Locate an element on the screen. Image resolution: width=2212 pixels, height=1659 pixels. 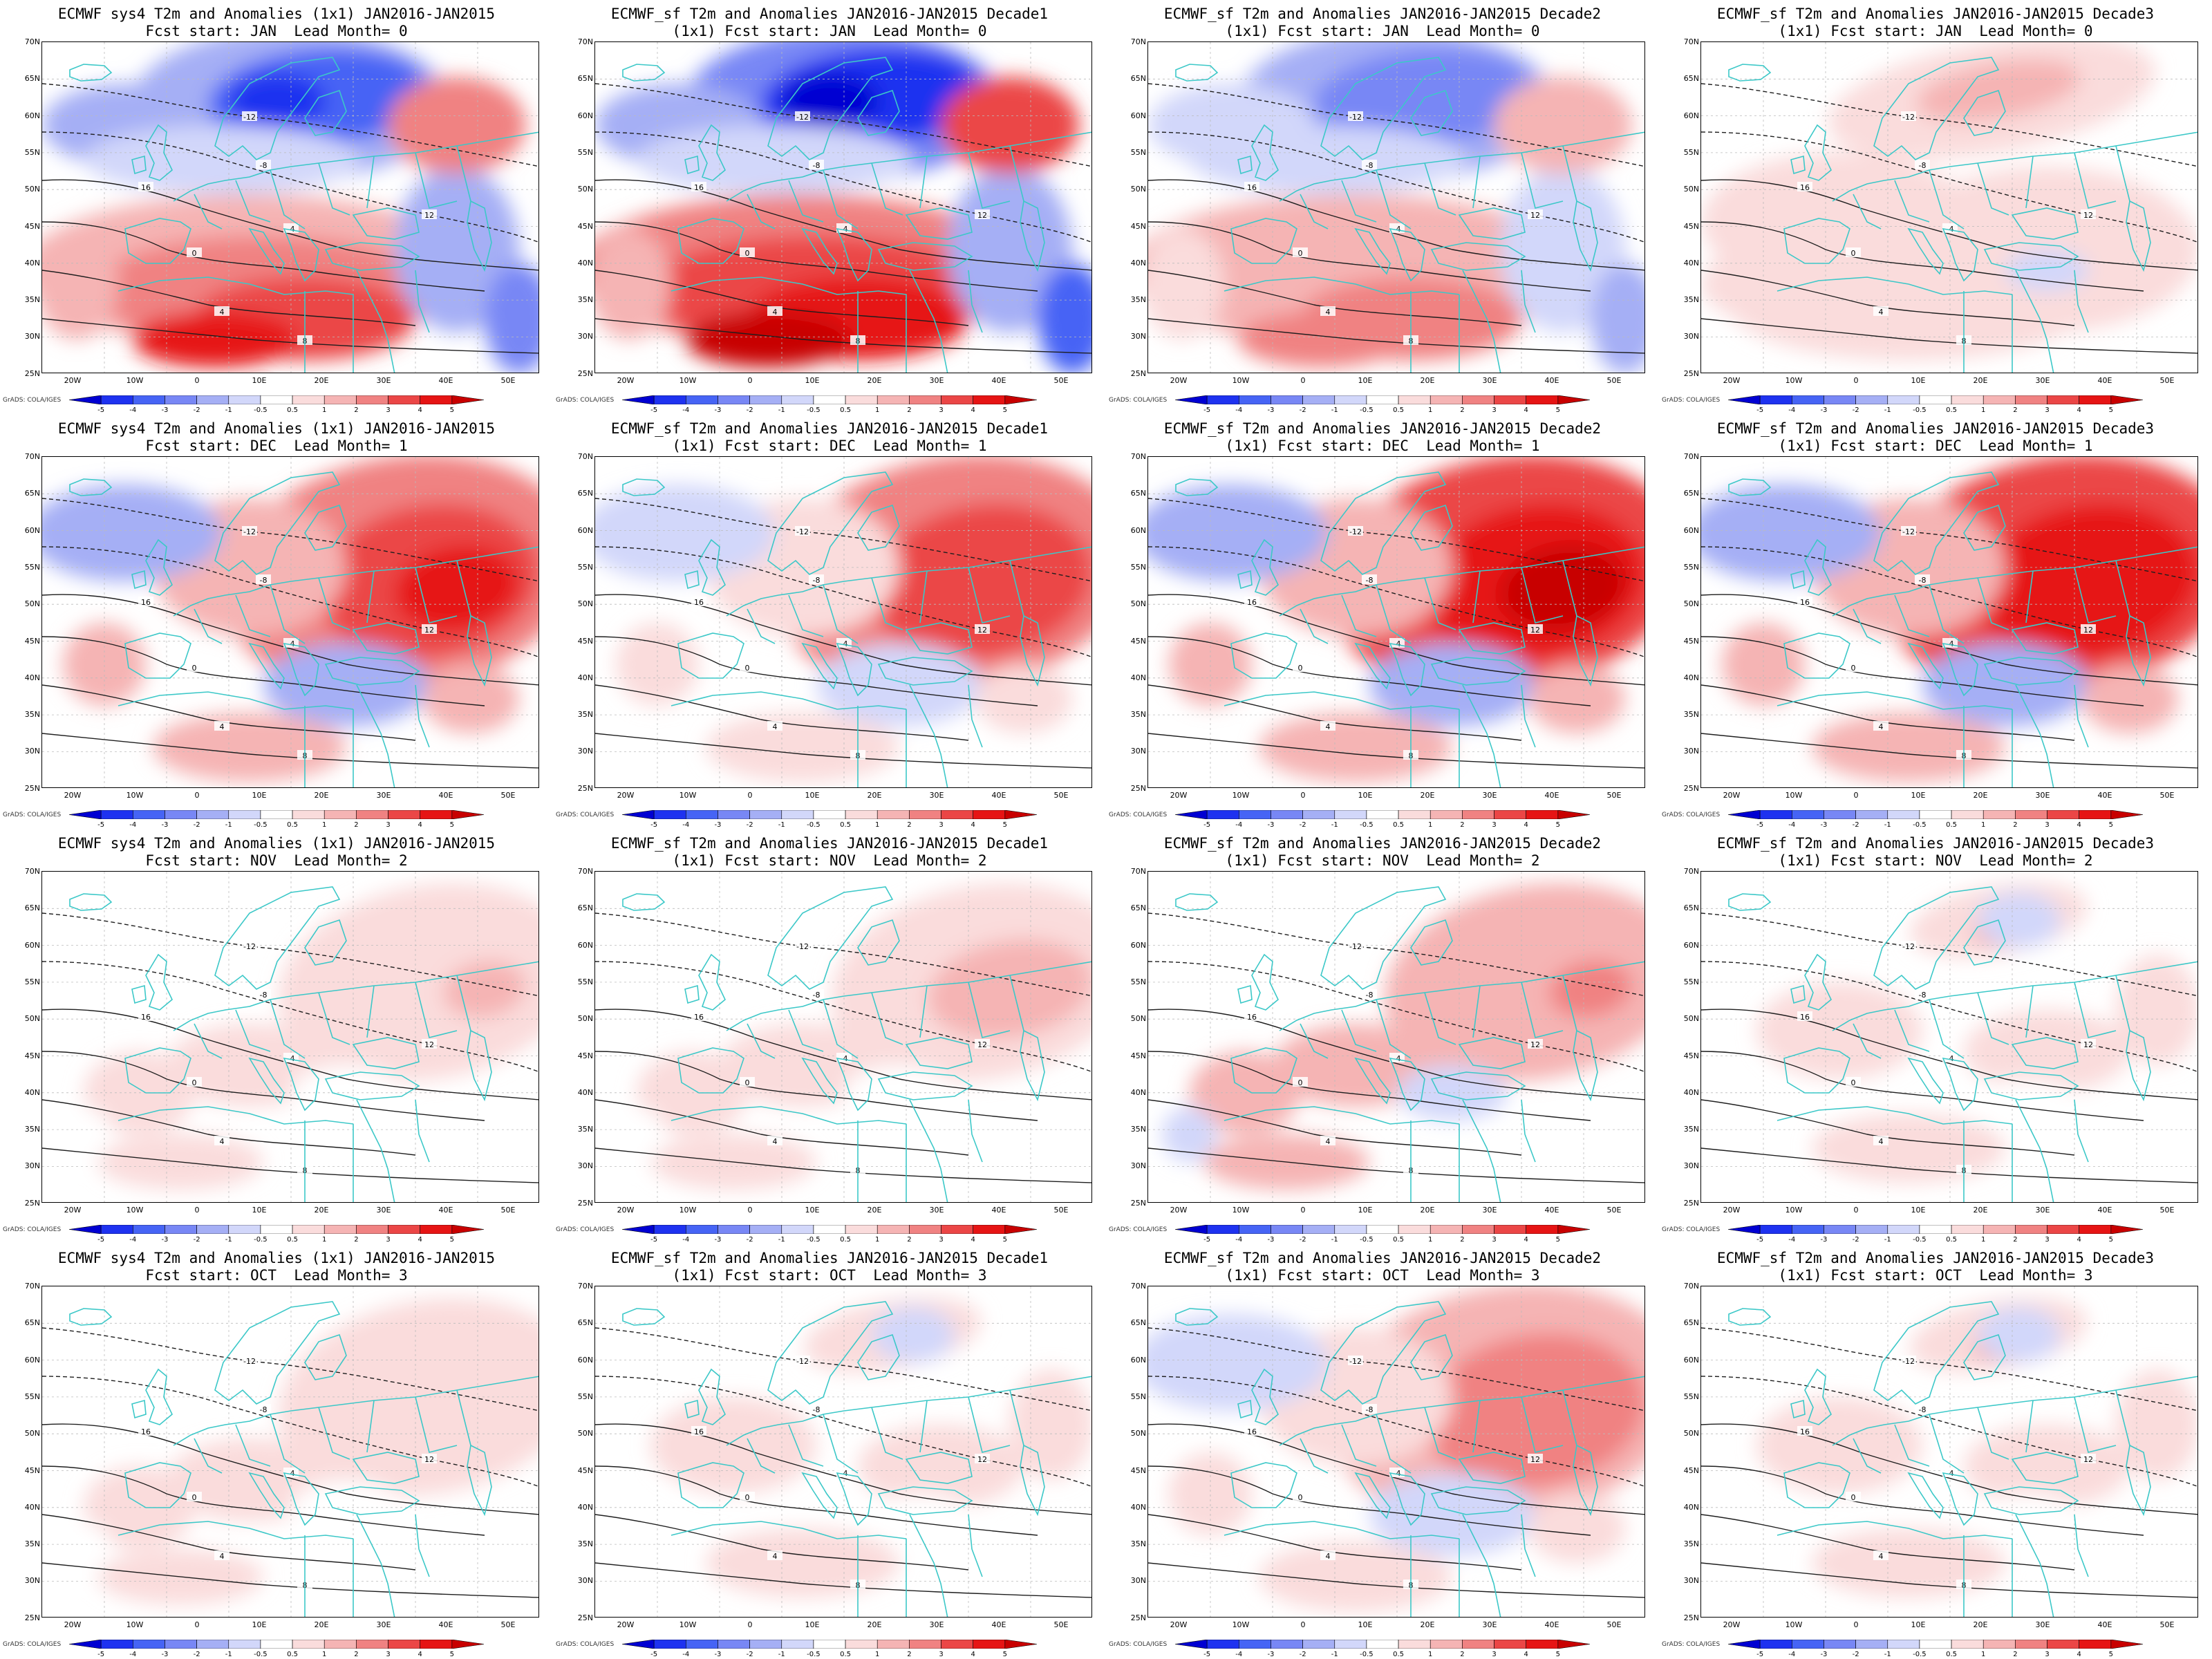
colorbar-level: -0.5 is located at coordinates (261, 825).